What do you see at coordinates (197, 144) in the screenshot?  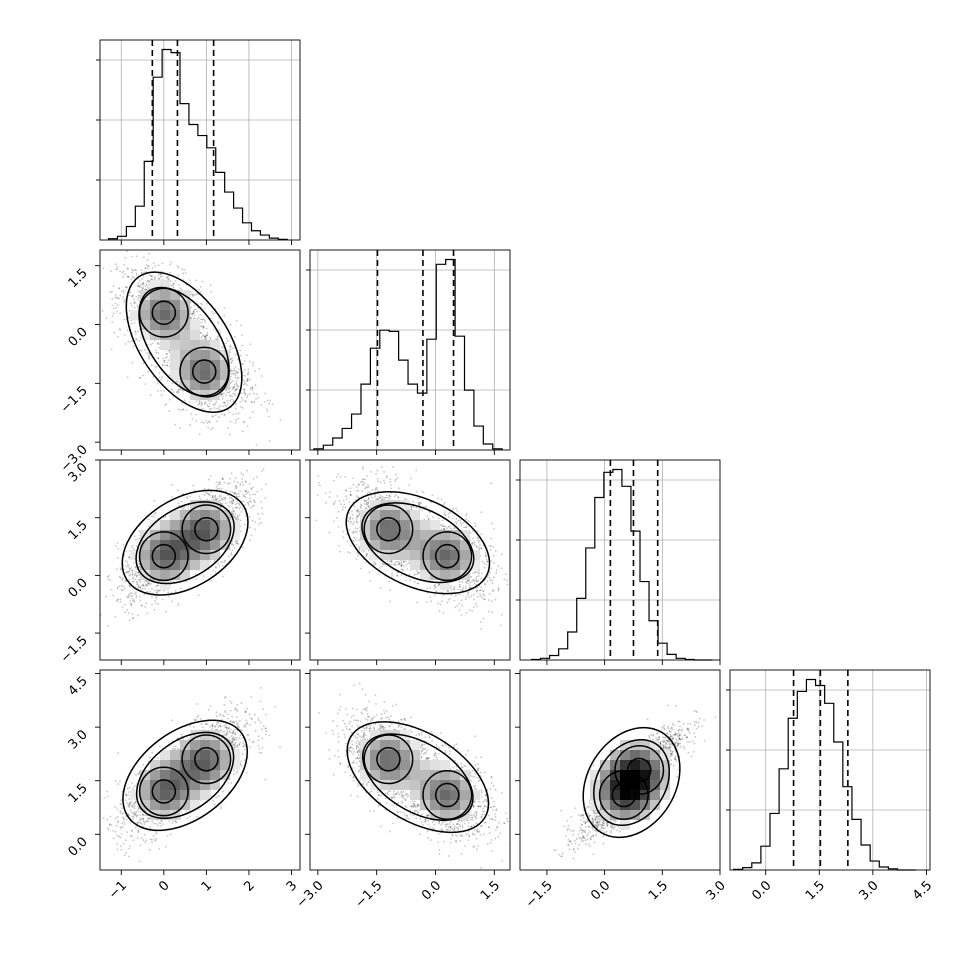 I see `hist-step-line` at bounding box center [197, 144].